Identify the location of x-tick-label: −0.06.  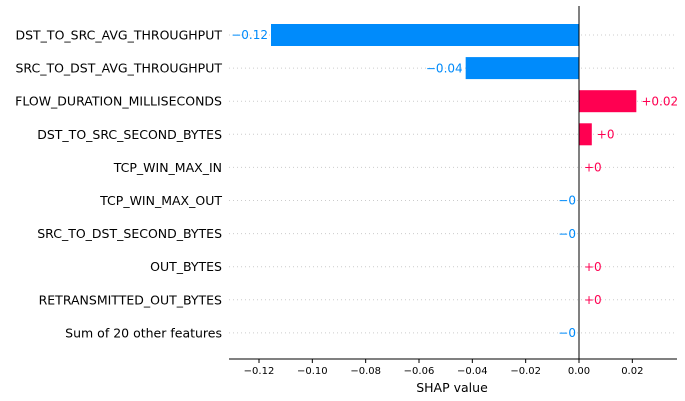
(419, 371).